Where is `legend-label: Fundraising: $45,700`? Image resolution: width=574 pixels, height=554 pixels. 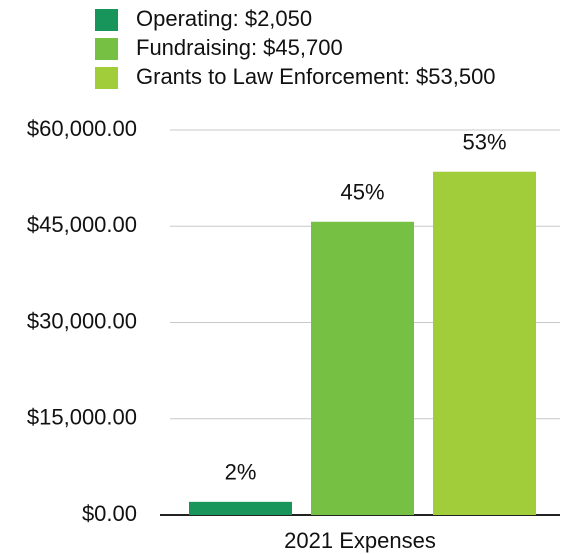
legend-label: Fundraising: $45,700 is located at coordinates (239, 47).